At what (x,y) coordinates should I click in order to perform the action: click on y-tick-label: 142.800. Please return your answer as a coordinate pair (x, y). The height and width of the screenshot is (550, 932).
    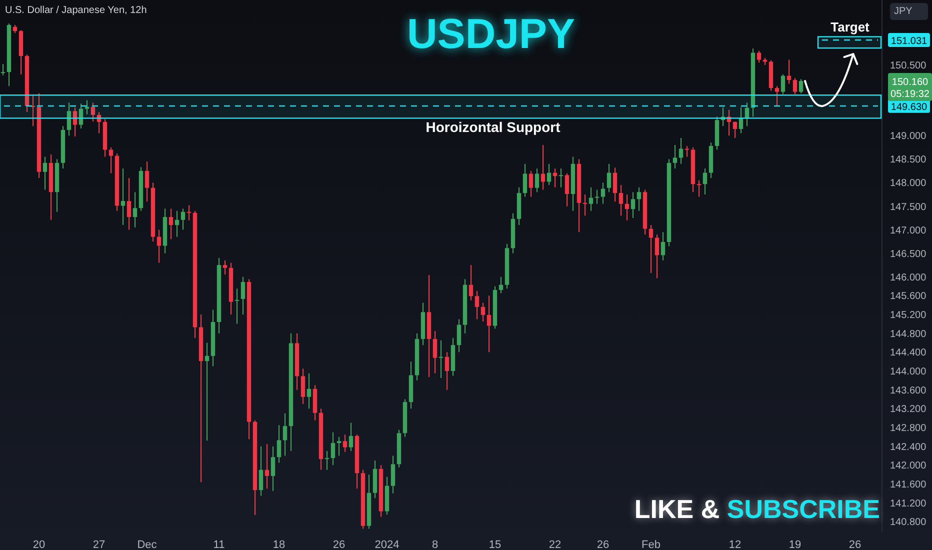
    Looking at the image, I should click on (908, 428).